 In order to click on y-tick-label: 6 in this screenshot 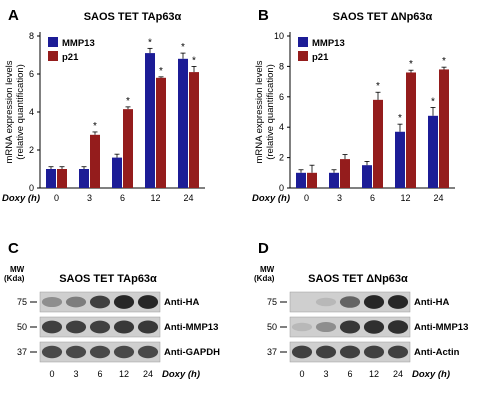, I will do `click(281, 97)`.